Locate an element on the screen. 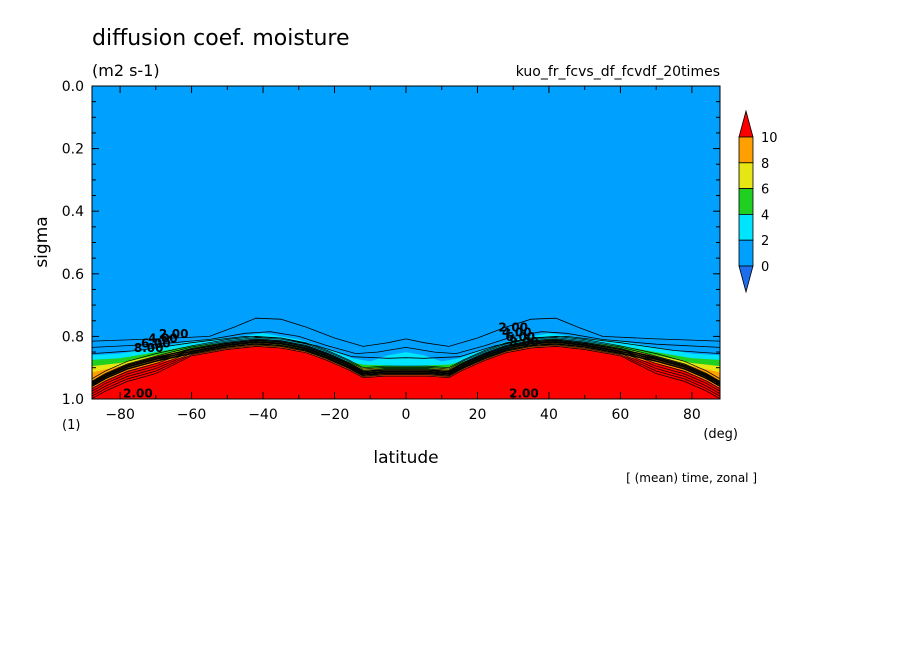  y-tick-label: 0.8 is located at coordinates (73, 337).